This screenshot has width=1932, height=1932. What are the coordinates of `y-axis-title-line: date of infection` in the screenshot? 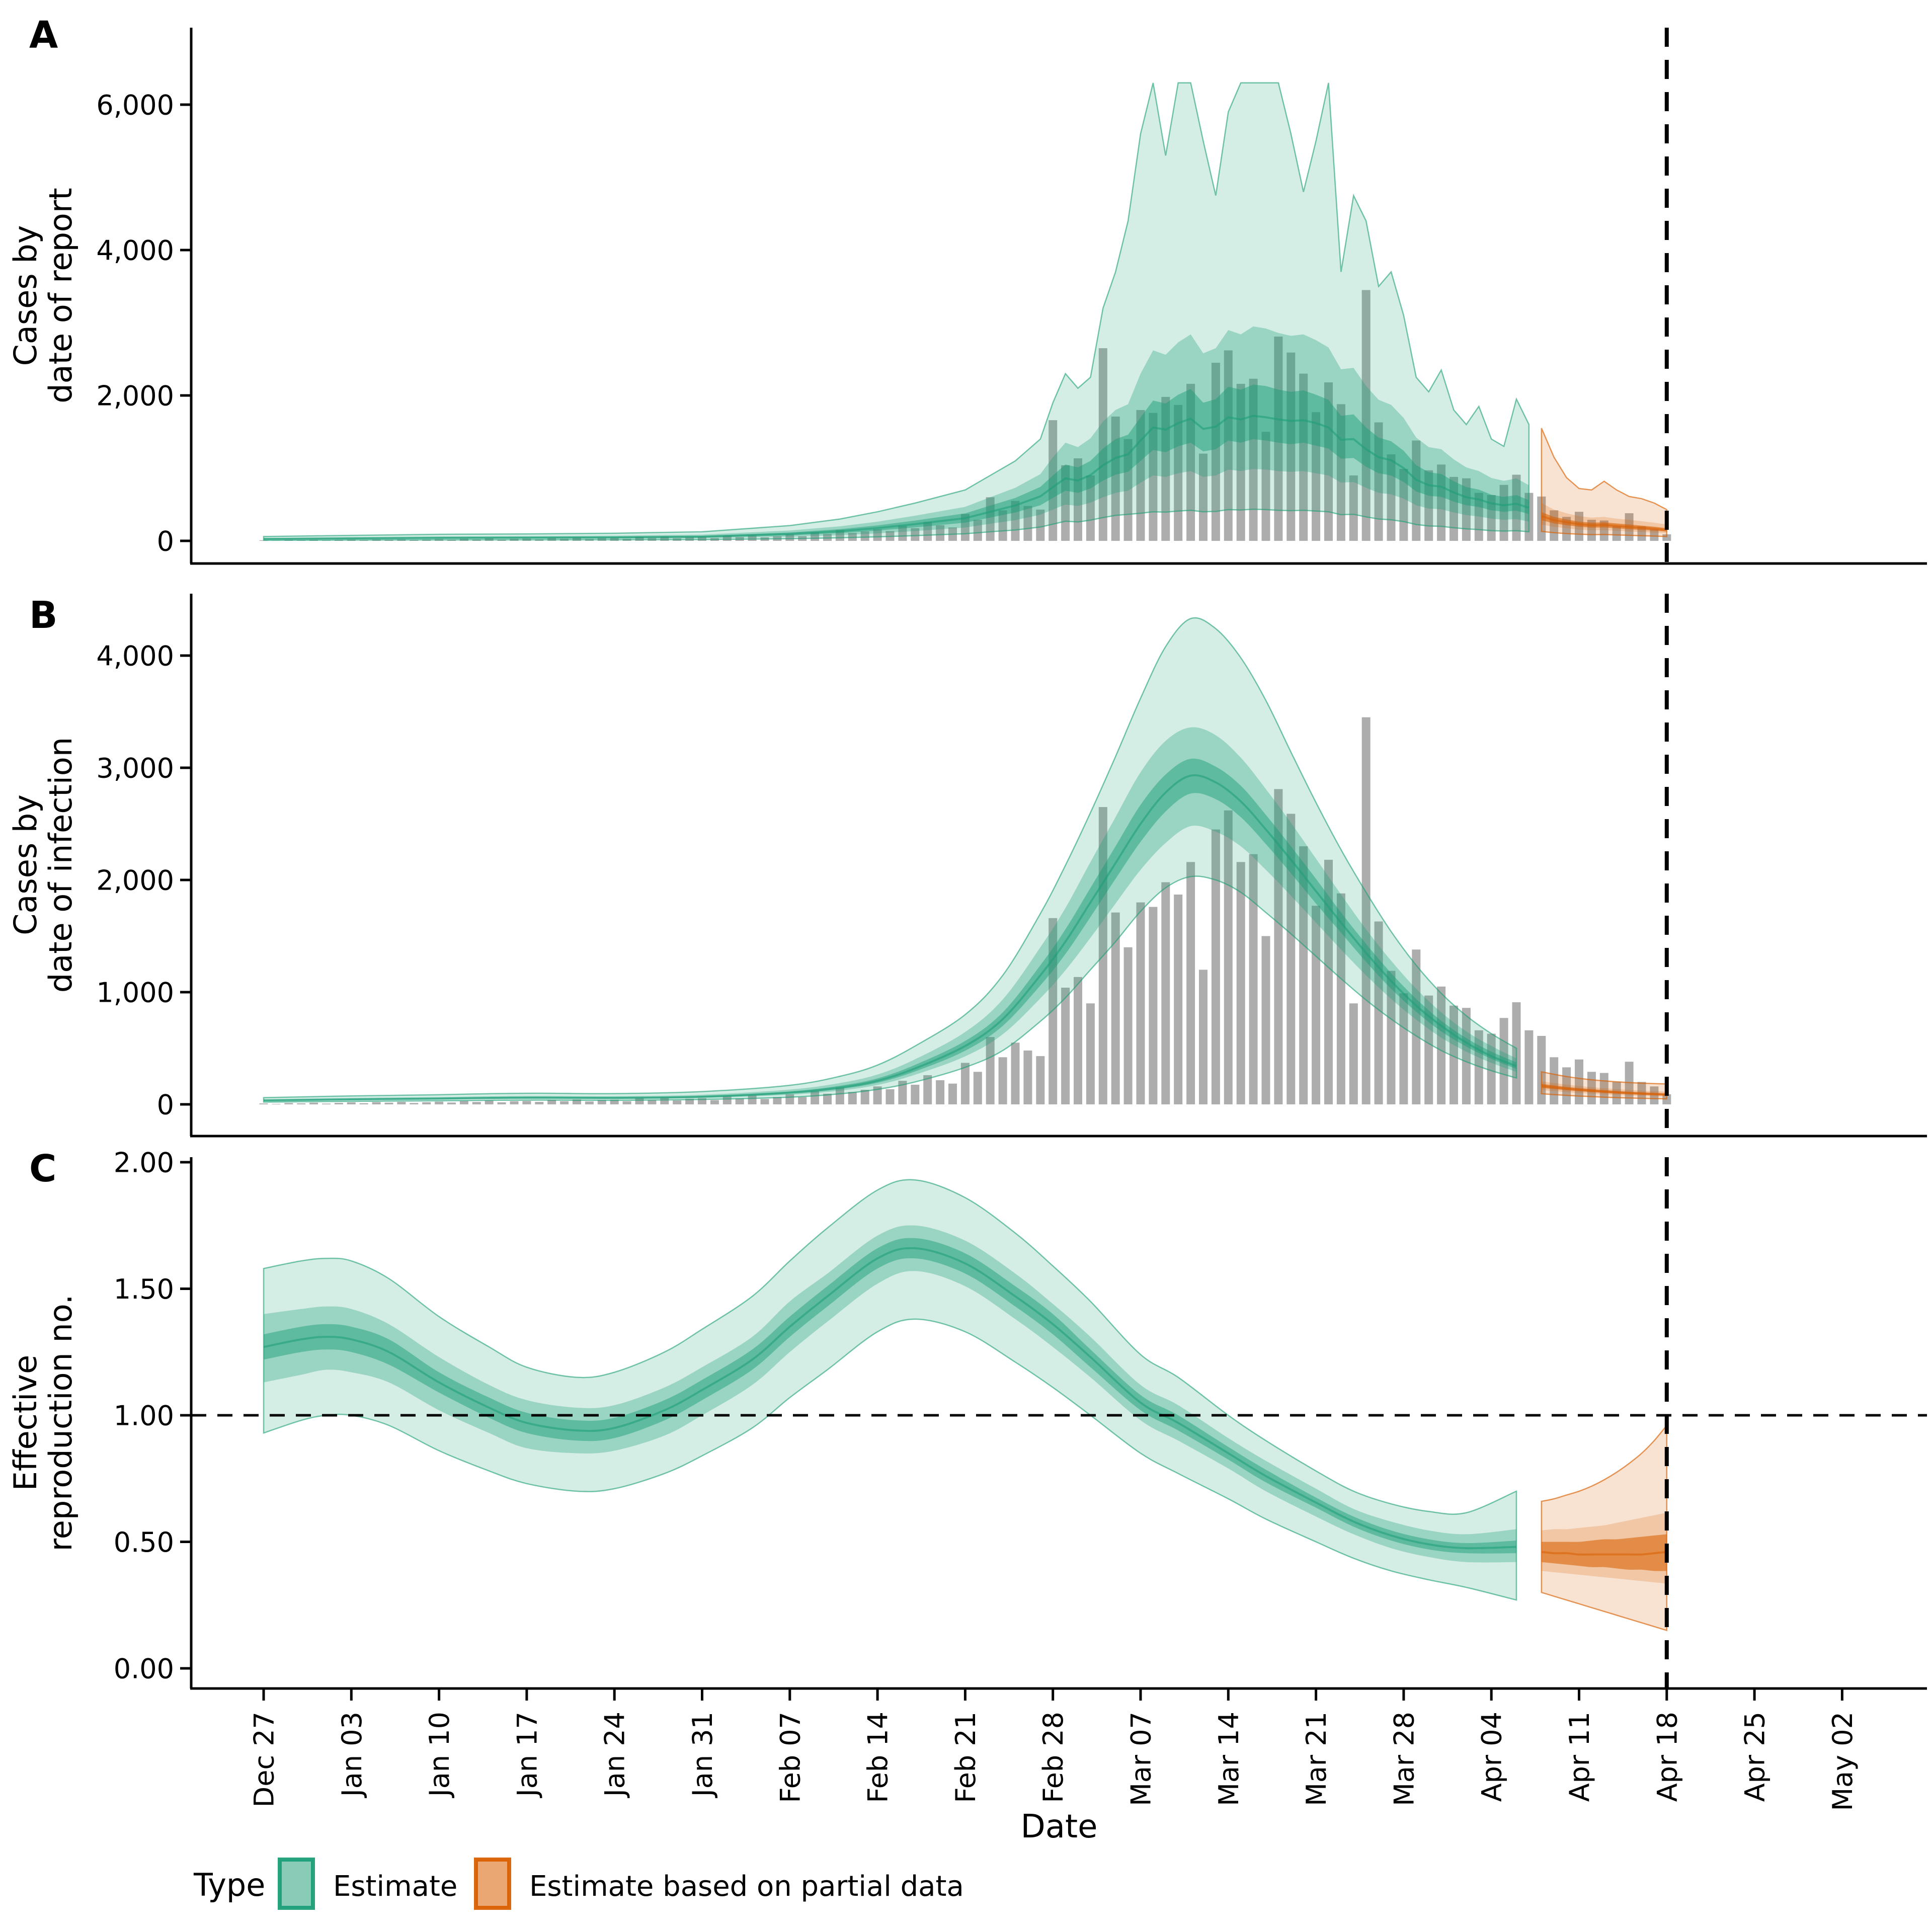 It's located at (60, 865).